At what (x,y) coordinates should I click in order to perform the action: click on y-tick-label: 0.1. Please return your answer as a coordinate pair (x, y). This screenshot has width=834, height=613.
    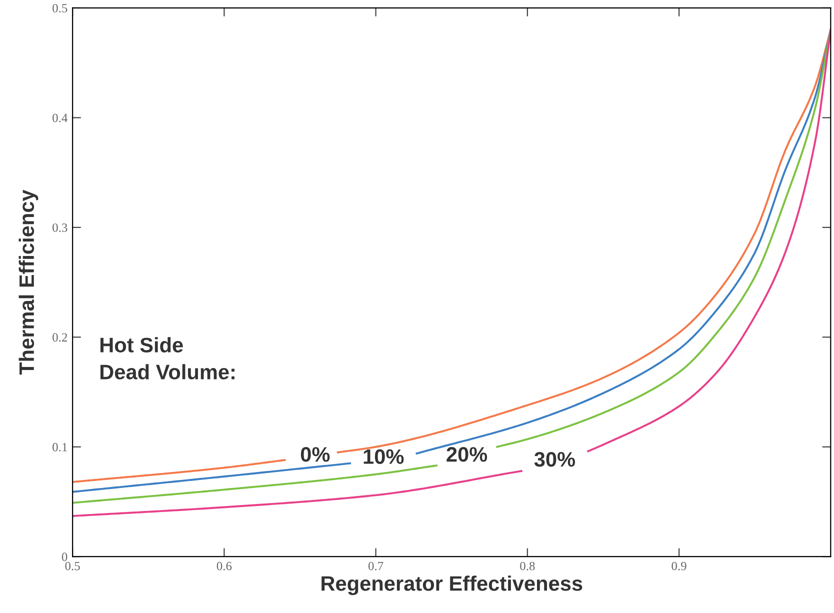
    Looking at the image, I should click on (59, 447).